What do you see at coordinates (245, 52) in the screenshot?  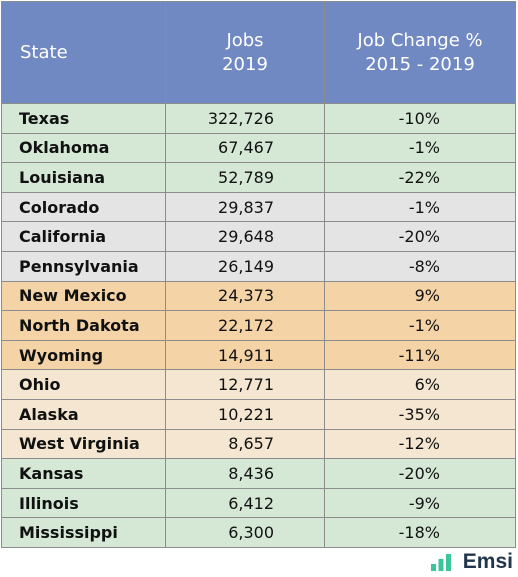 I see `header-jobs: Jobs 2019` at bounding box center [245, 52].